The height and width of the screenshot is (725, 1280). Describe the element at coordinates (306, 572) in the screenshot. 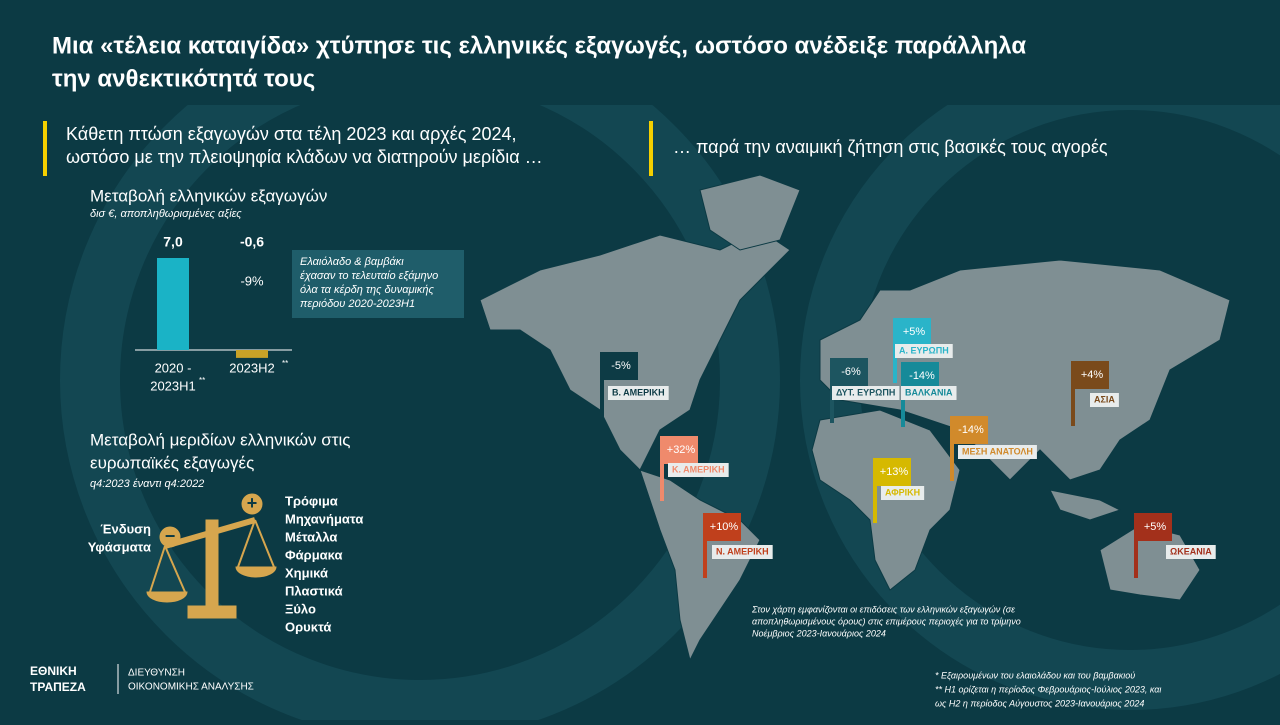

I see `gainer-sector: Χημικά` at that location.